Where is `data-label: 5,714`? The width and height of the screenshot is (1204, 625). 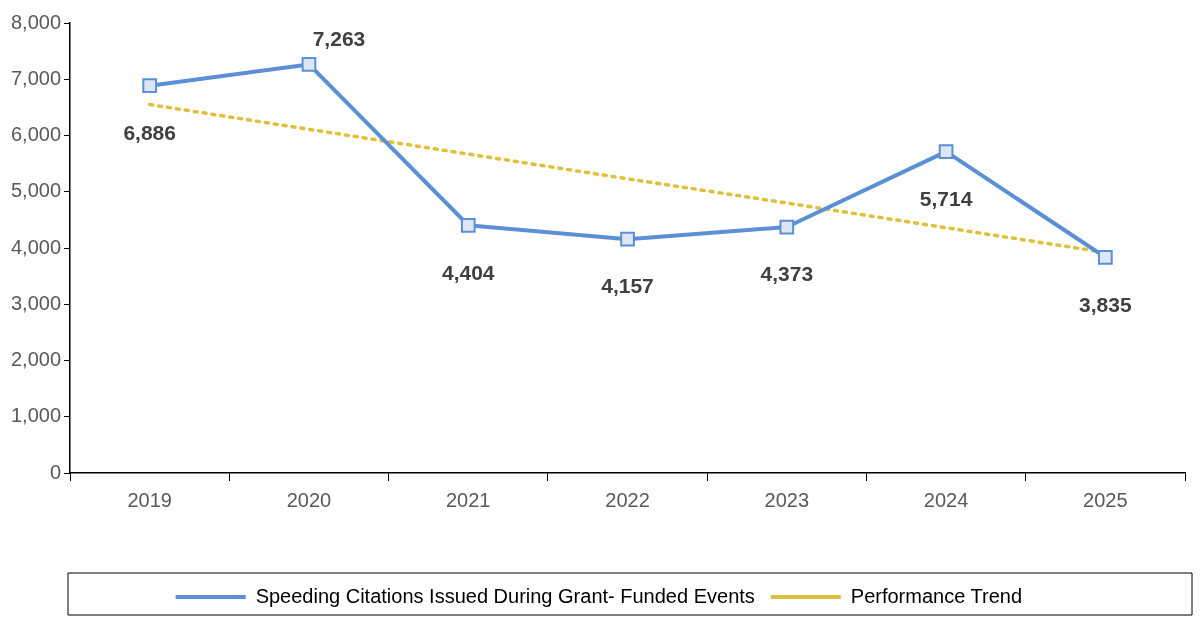 data-label: 5,714 is located at coordinates (946, 198).